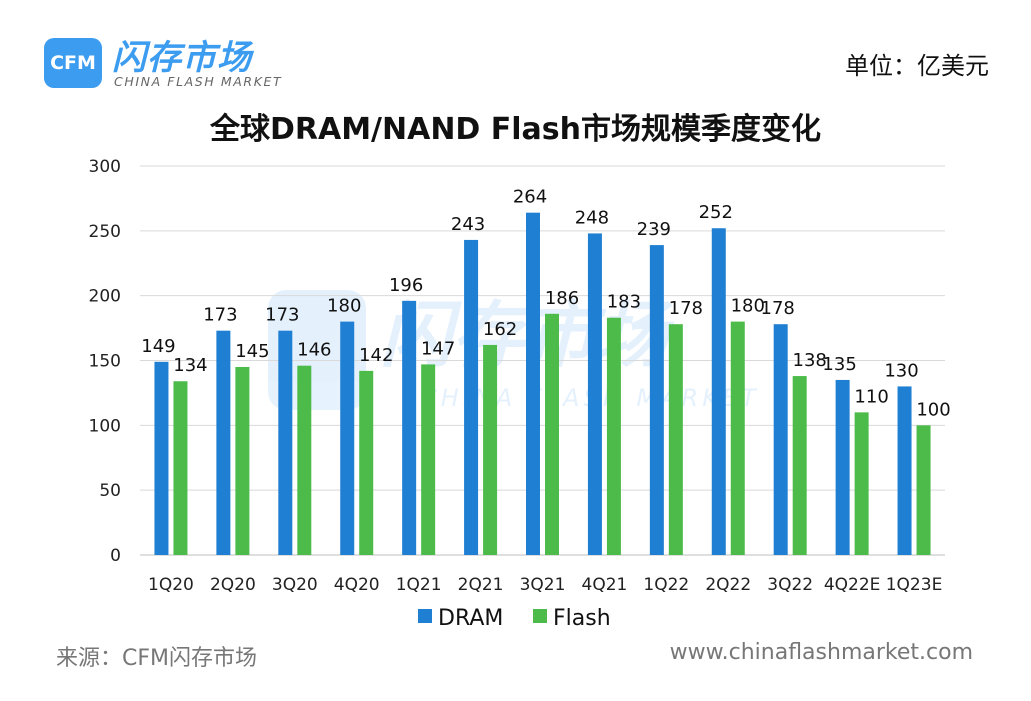  What do you see at coordinates (778, 308) in the screenshot?
I see `dram-data-label: 178` at bounding box center [778, 308].